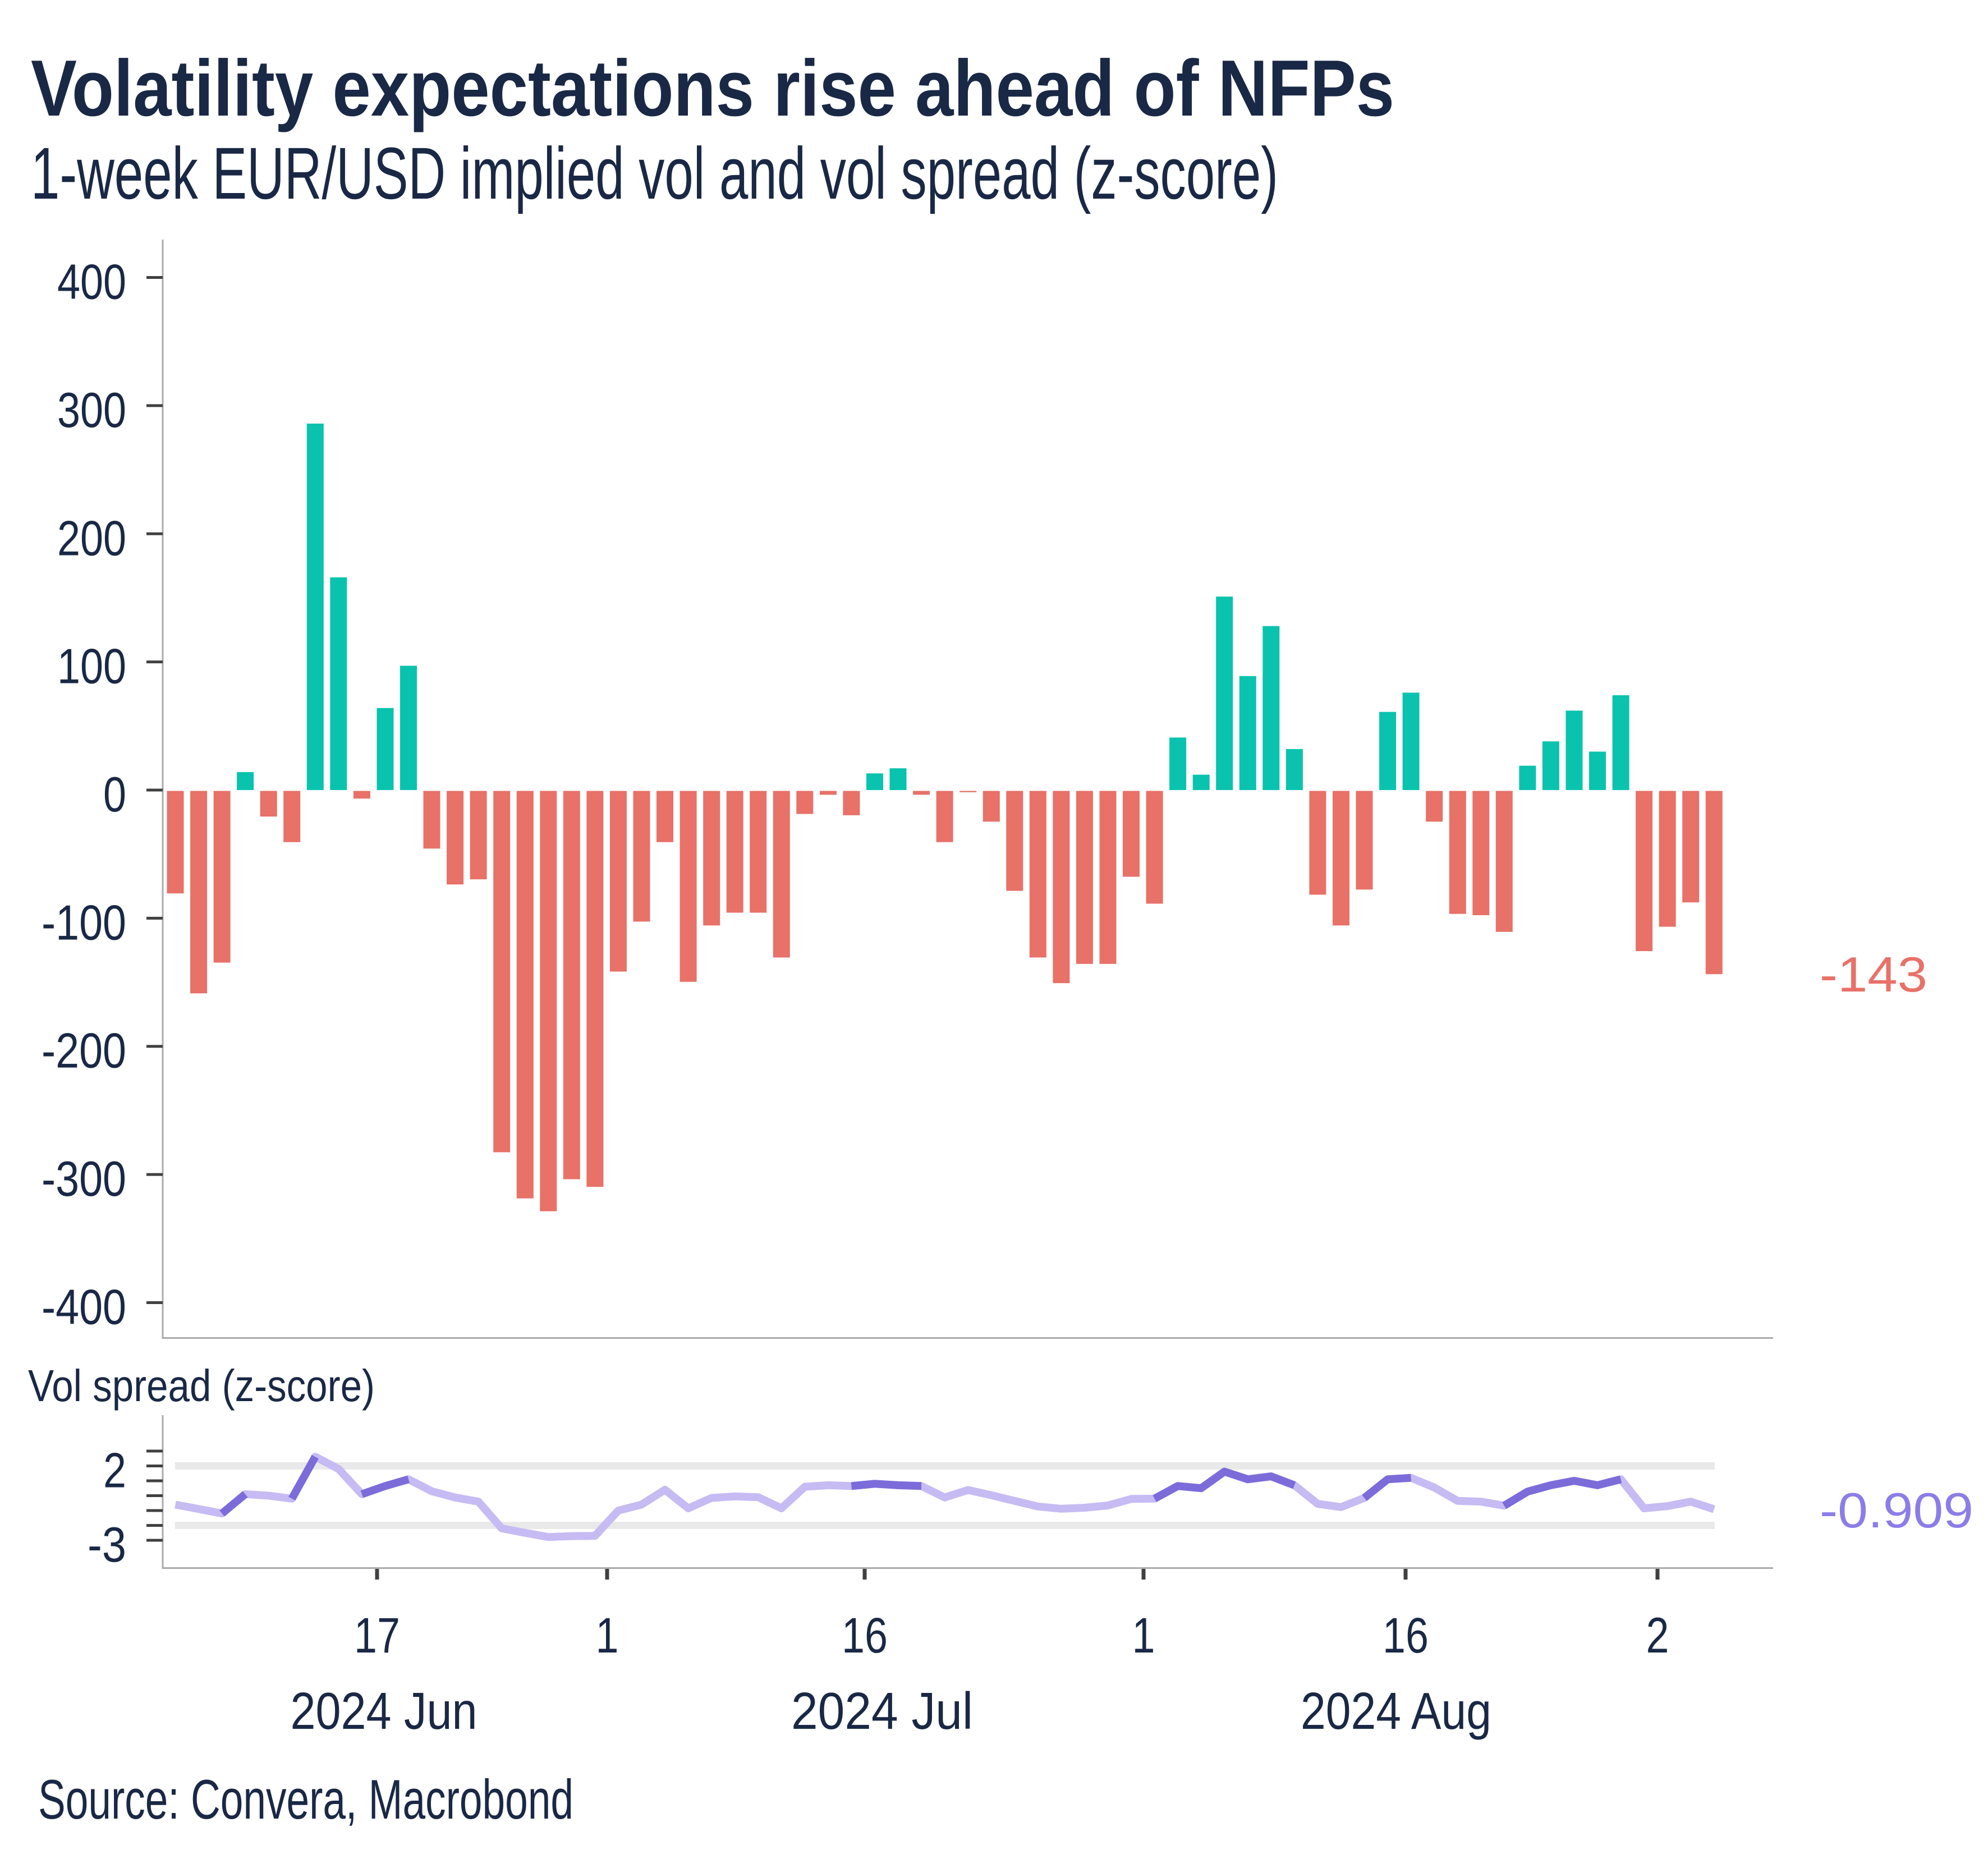 Image resolution: width=1988 pixels, height=1859 pixels. What do you see at coordinates (84, 1050) in the screenshot?
I see `svg-text: -200` at bounding box center [84, 1050].